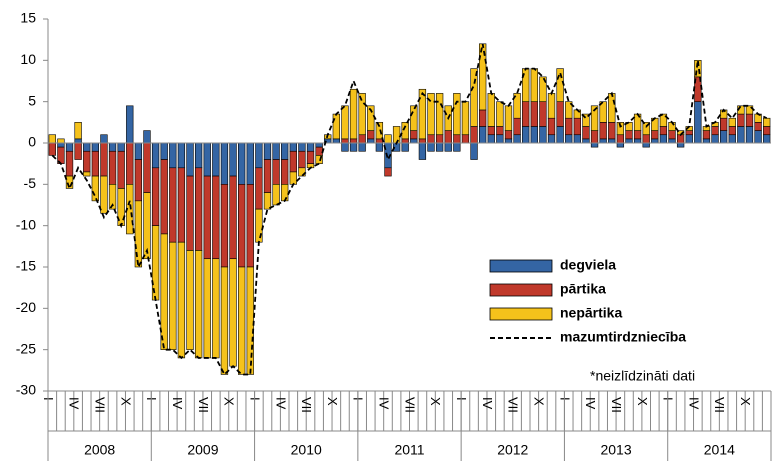 This screenshot has height=466, width=772. What do you see at coordinates (521, 266) in the screenshot?
I see `legend-swatch` at bounding box center [521, 266].